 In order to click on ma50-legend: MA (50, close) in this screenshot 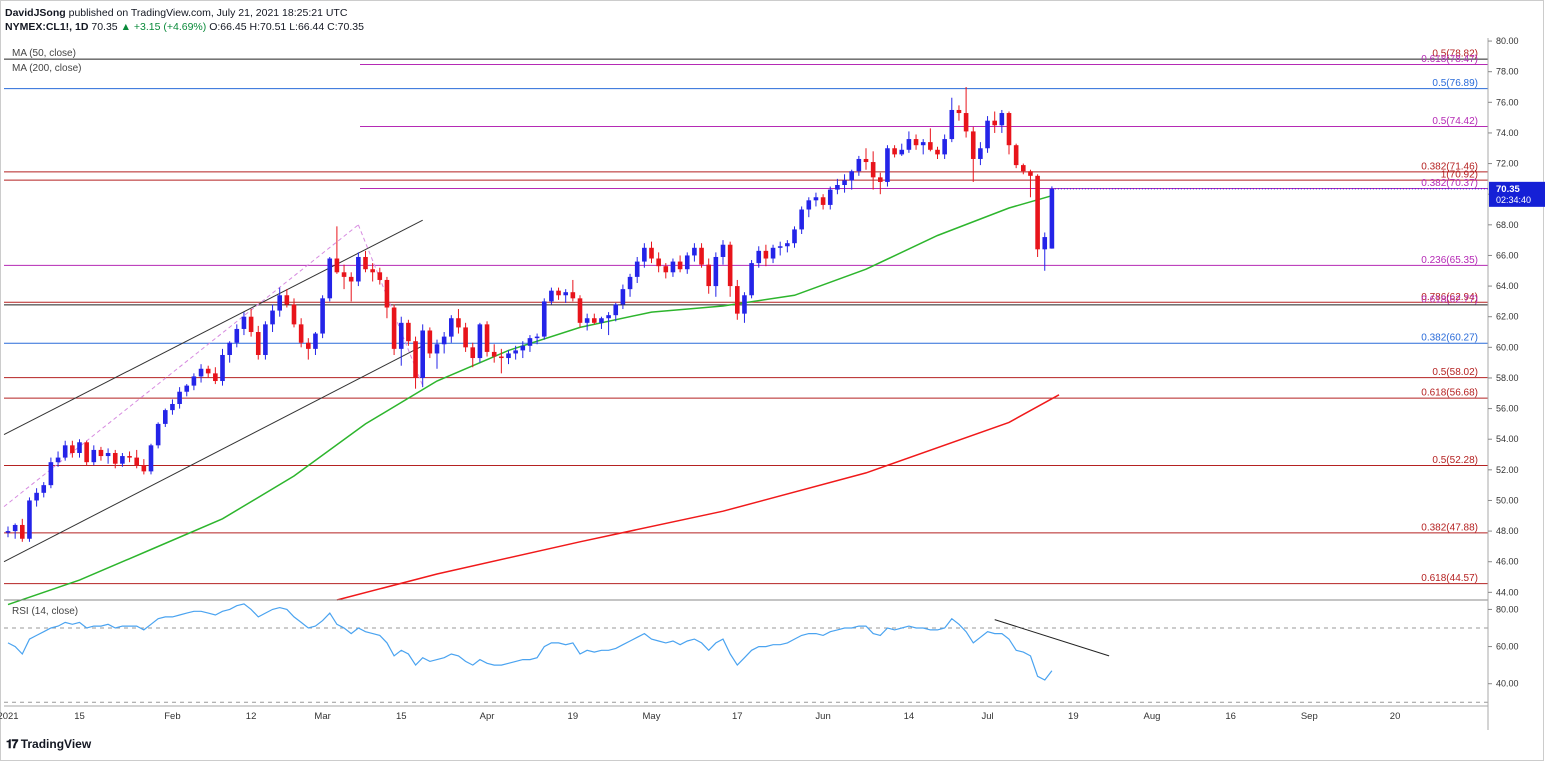, I will do `click(44, 53)`.